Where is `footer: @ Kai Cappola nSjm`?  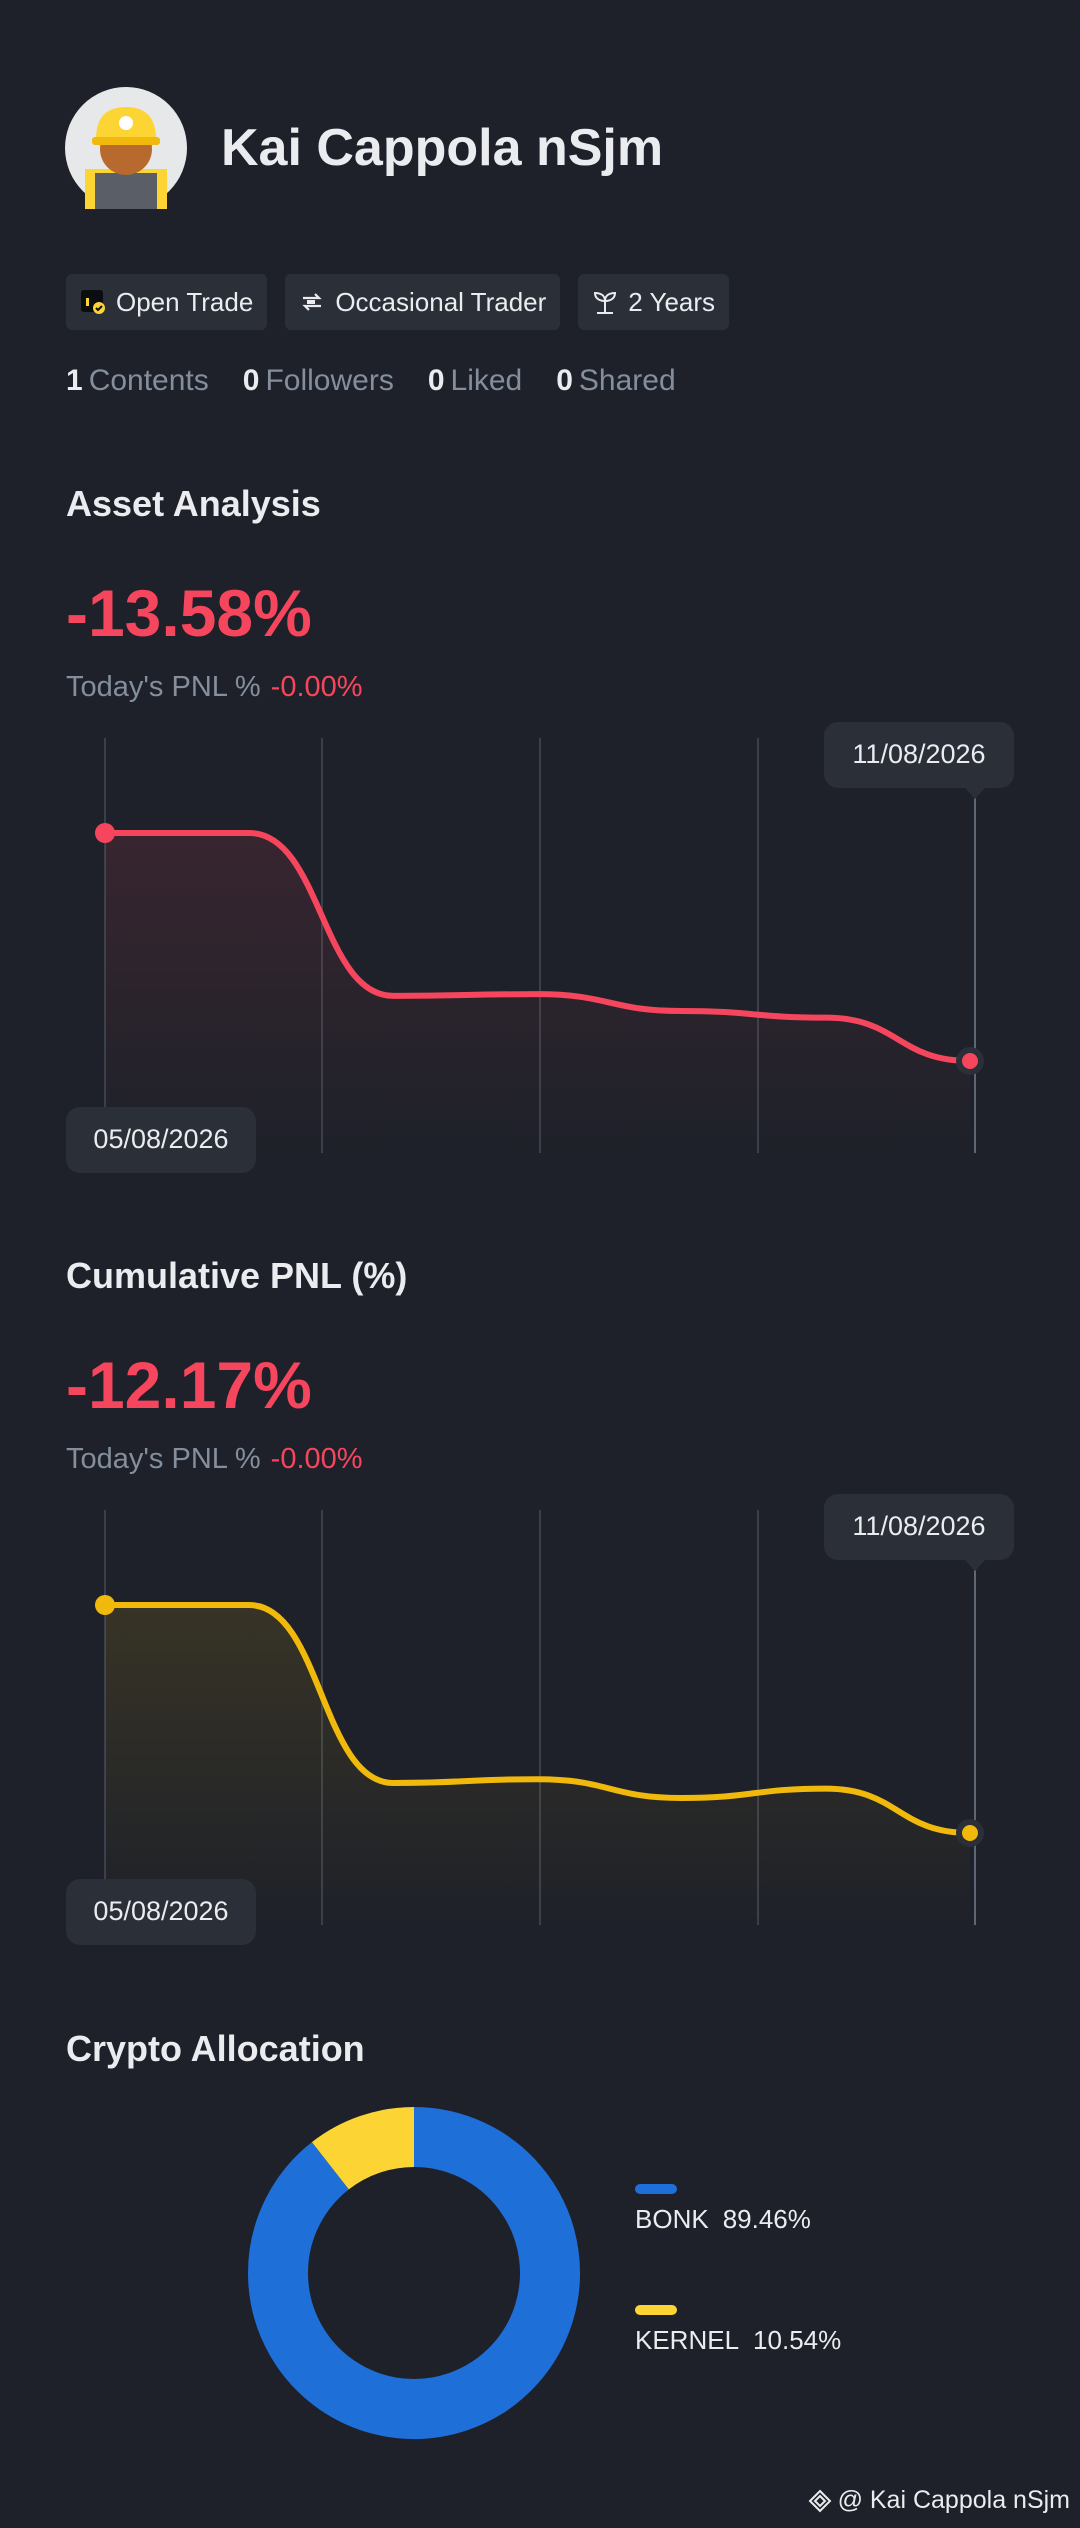 footer: @ Kai Cappola nSjm is located at coordinates (939, 2500).